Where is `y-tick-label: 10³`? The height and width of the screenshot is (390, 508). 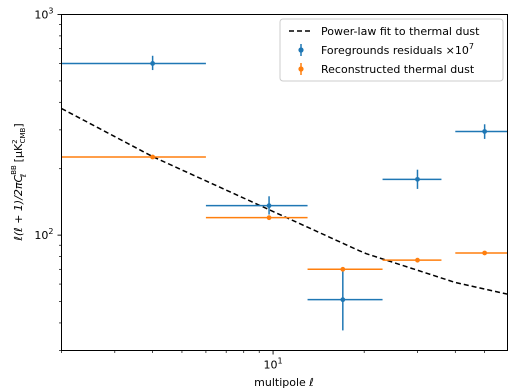
y-tick-label: 10³ is located at coordinates (43, 14).